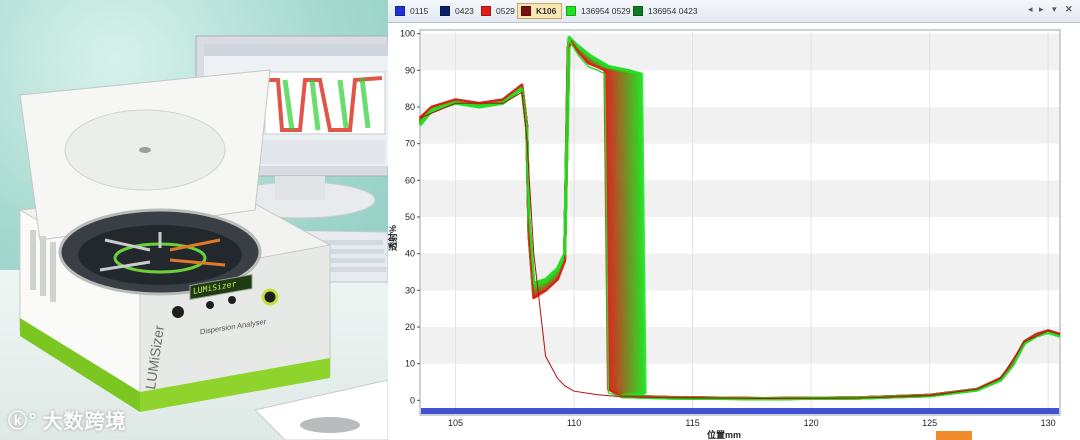 Image resolution: width=1080 pixels, height=440 pixels. I want to click on y-tick-label: 30, so click(410, 290).